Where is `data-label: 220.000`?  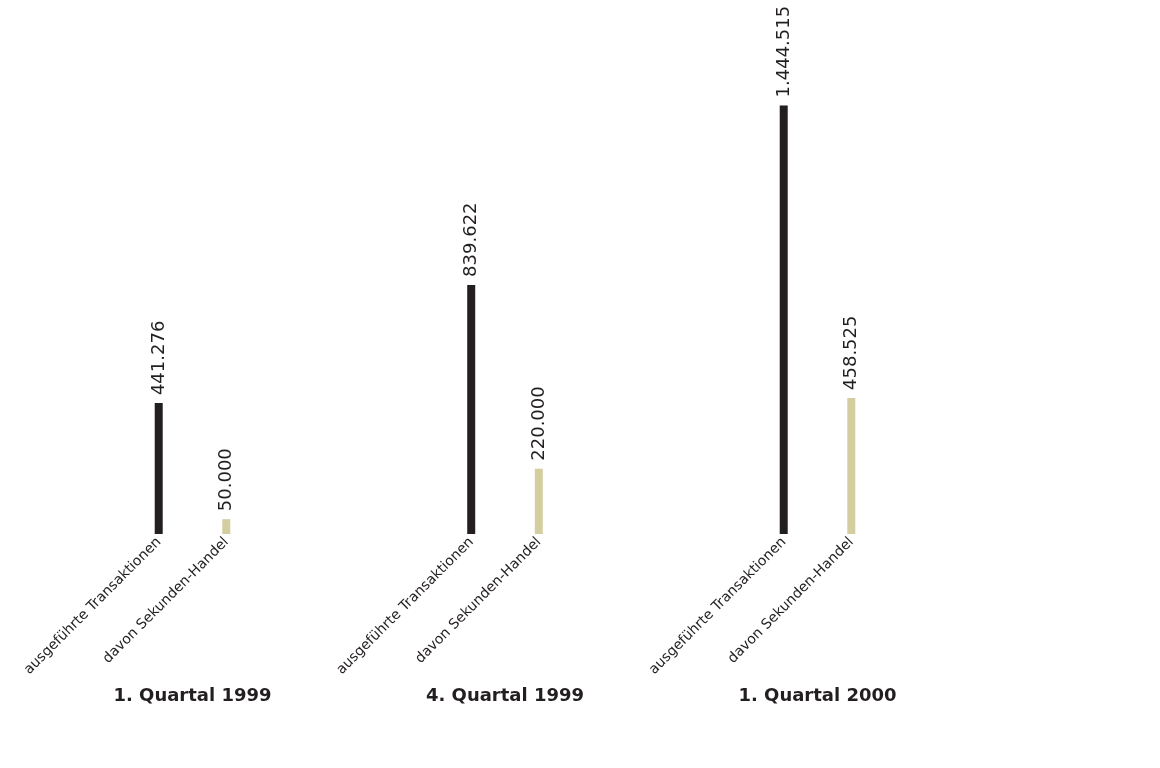 data-label: 220.000 is located at coordinates (537, 423).